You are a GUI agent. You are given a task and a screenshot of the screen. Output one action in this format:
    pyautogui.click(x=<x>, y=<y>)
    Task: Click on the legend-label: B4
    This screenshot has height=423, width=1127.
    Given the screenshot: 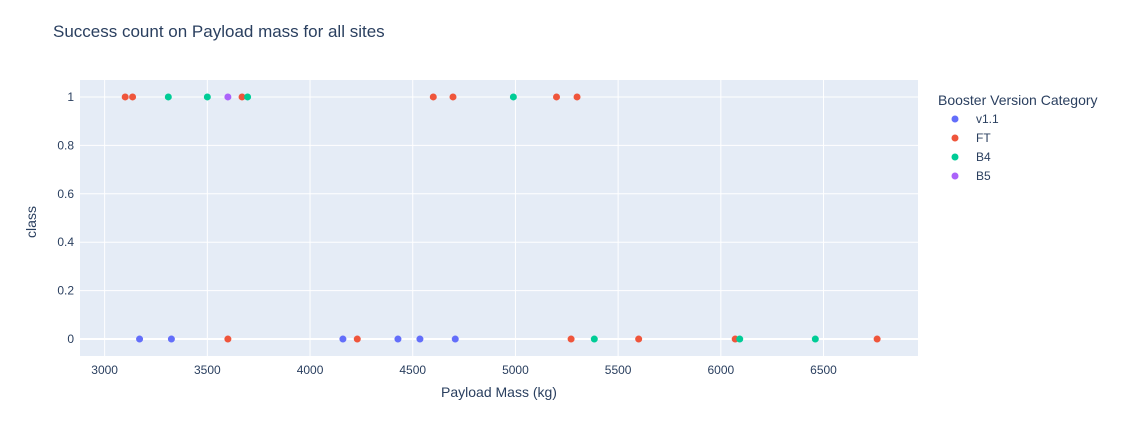 What is the action you would take?
    pyautogui.click(x=983, y=157)
    